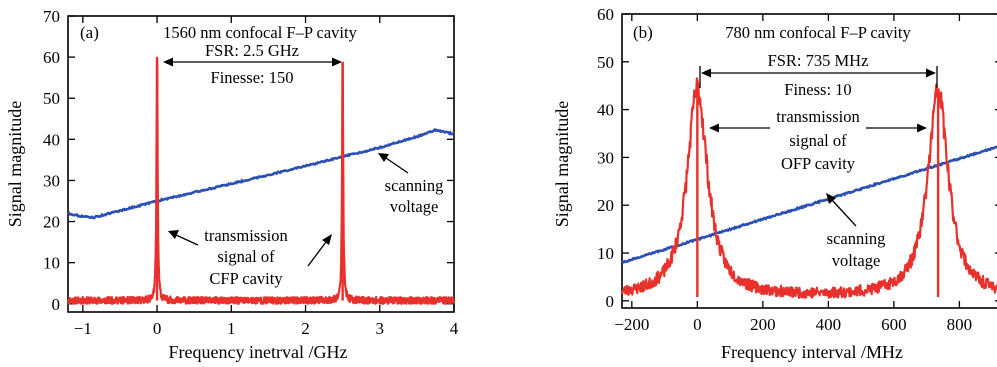 The height and width of the screenshot is (367, 997). What do you see at coordinates (252, 77) in the screenshot?
I see `panel-a-finesse-label: Finesse: 150` at bounding box center [252, 77].